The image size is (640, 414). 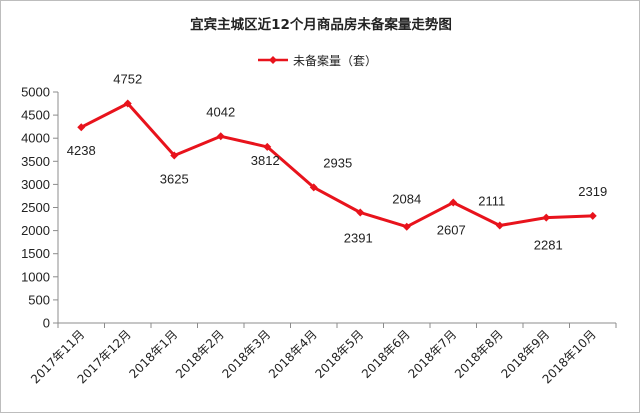 What do you see at coordinates (35, 161) in the screenshot?
I see `y-tick-label: 3500` at bounding box center [35, 161].